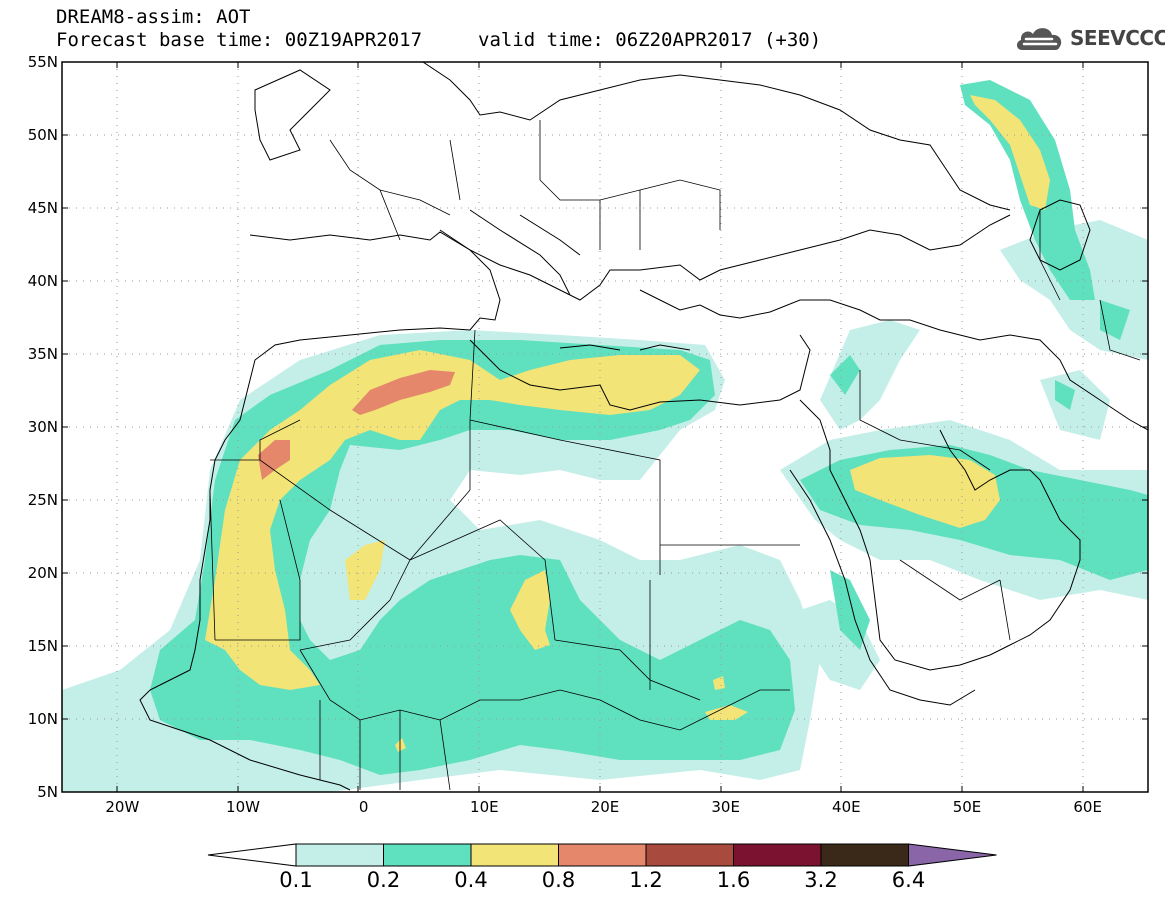 Image resolution: width=1165 pixels, height=905 pixels. I want to click on lat-label: 40N, so click(43, 281).